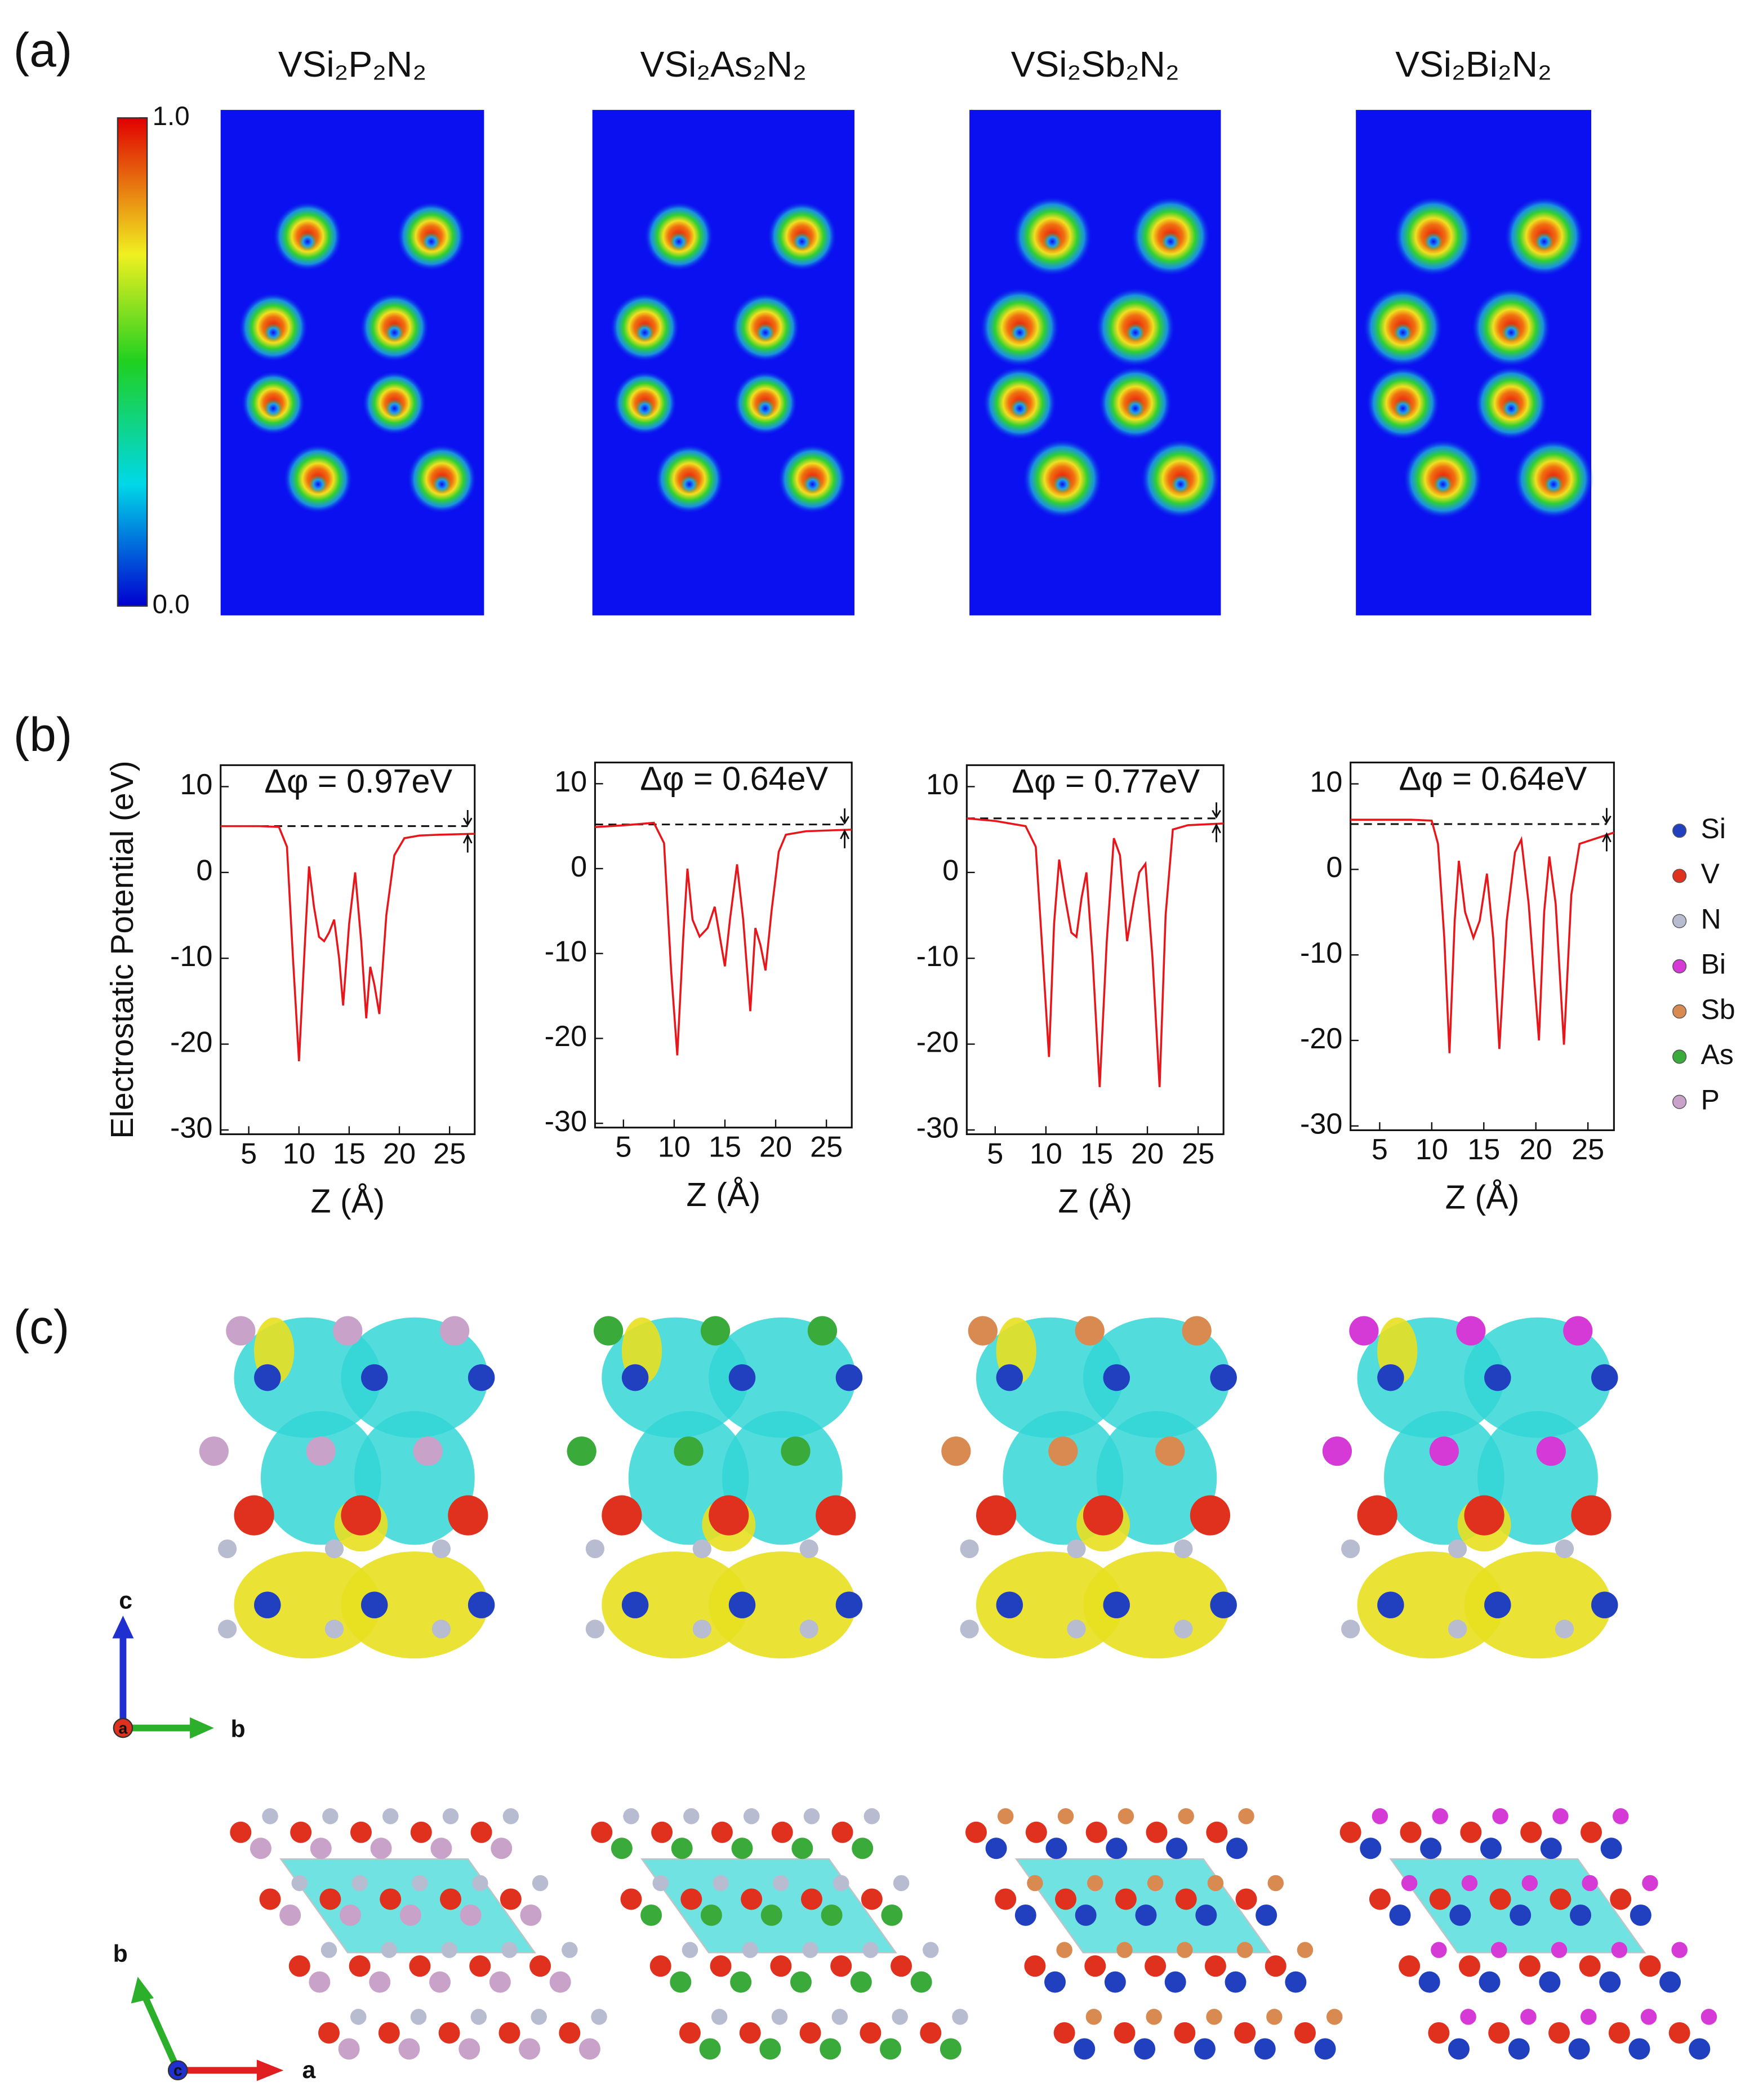  What do you see at coordinates (191, 956) in the screenshot?
I see `y-tick-label: -10` at bounding box center [191, 956].